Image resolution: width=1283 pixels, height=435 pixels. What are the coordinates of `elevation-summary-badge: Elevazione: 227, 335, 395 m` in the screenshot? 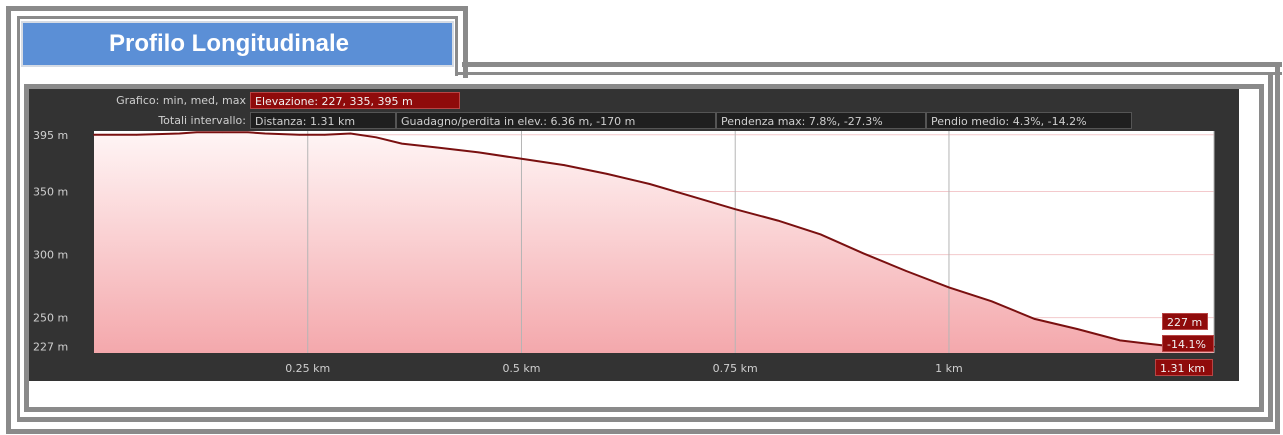 It's located at (355, 100).